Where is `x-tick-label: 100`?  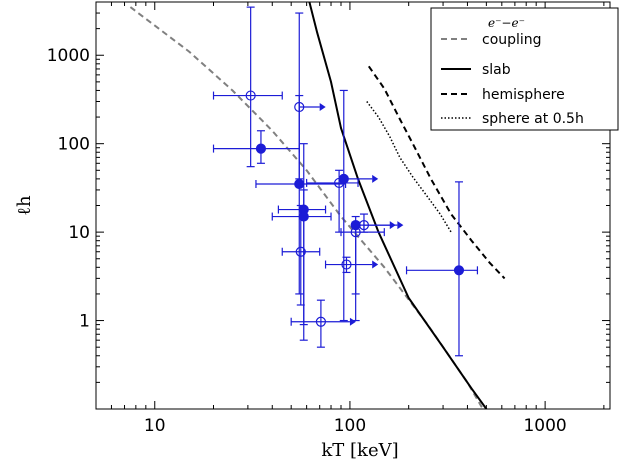
x-tick-label: 100 is located at coordinates (350, 426).